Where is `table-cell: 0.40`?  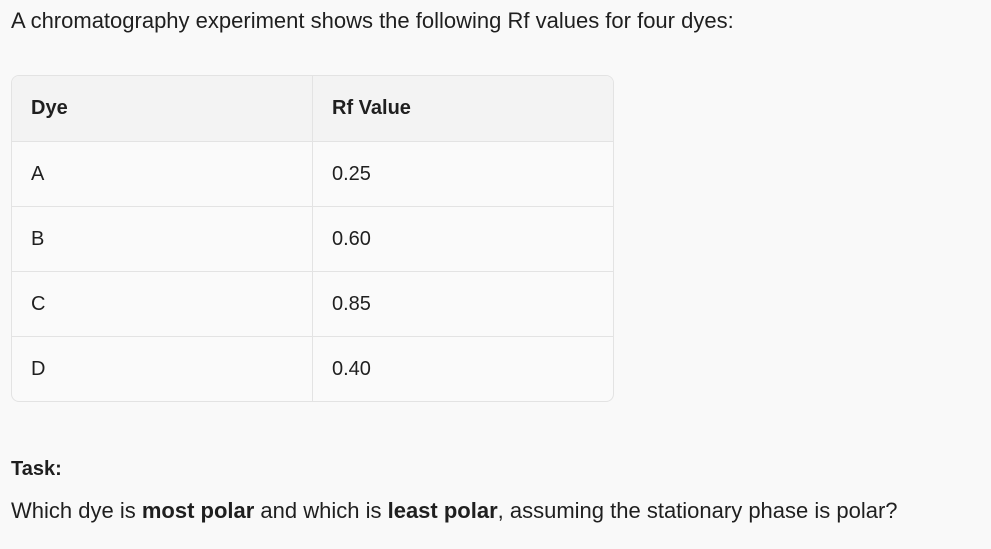
table-cell: 0.40 is located at coordinates (351, 368).